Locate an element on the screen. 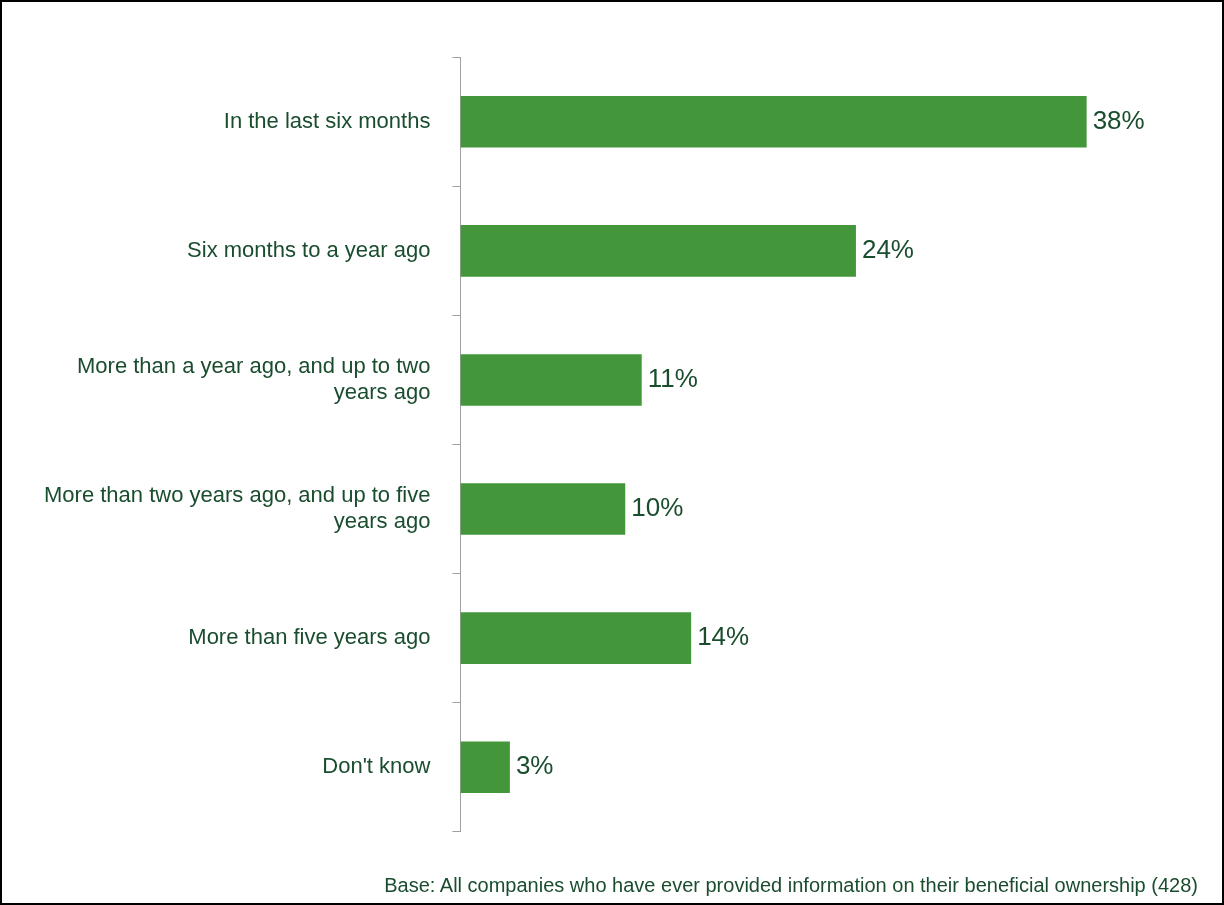  data-label: 10% is located at coordinates (657, 507).